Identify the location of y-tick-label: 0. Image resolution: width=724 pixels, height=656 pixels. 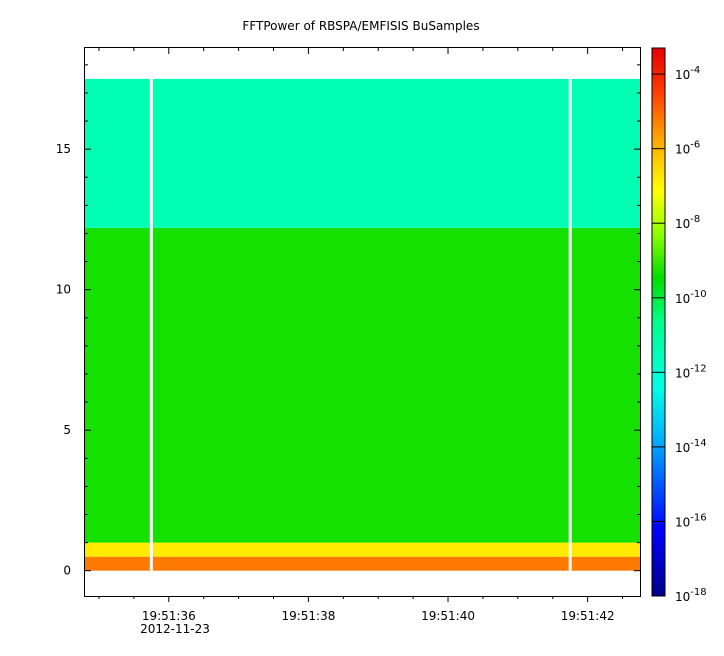
(67, 571).